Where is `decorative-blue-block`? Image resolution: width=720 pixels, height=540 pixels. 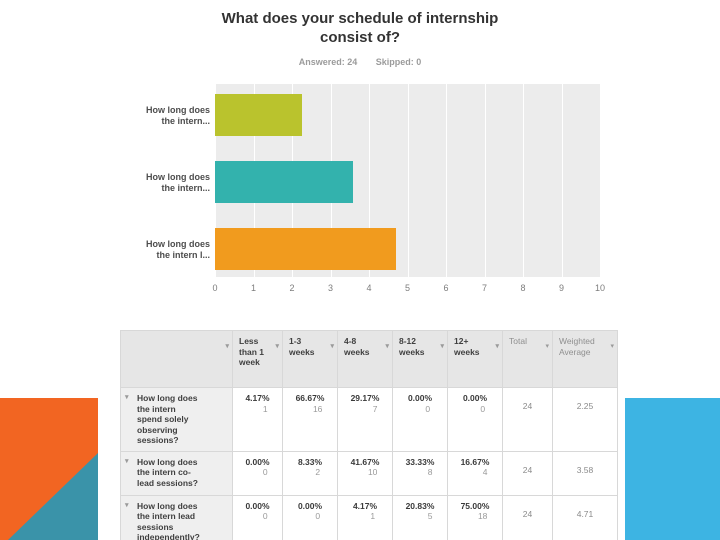 decorative-blue-block is located at coordinates (672, 469).